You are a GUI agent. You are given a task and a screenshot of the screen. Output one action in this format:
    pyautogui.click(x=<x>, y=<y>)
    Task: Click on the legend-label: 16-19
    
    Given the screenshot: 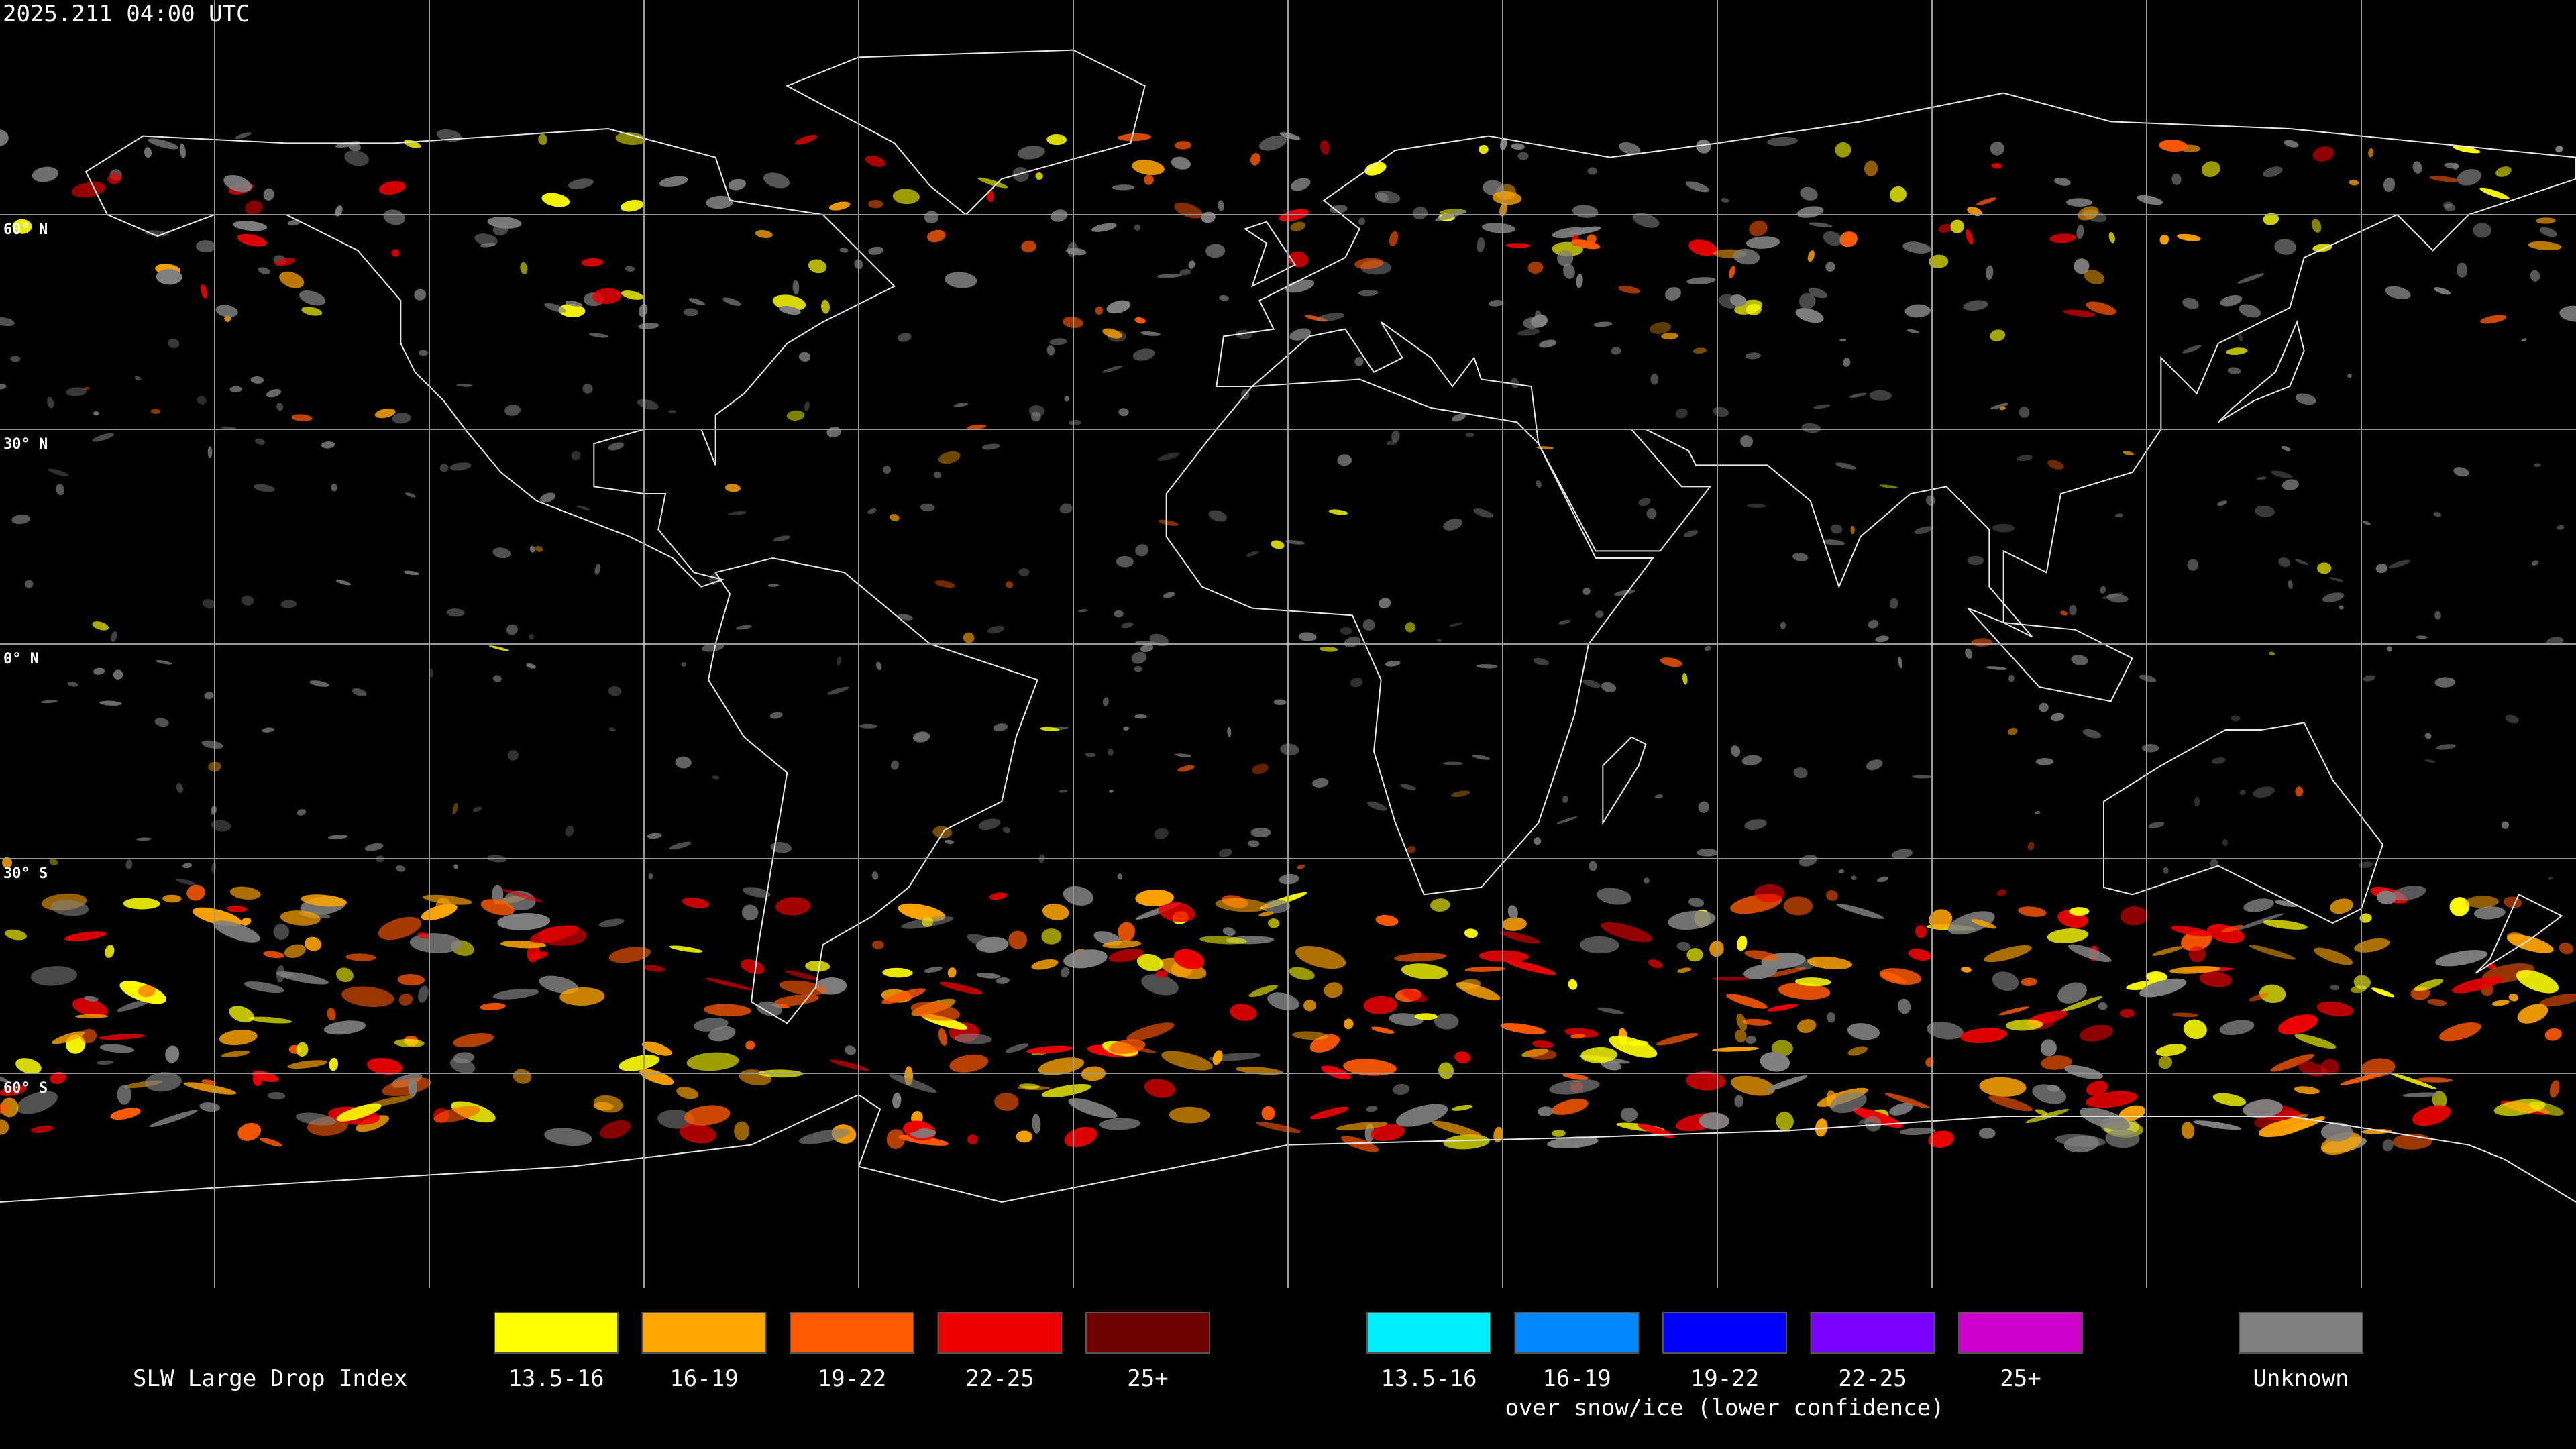 What is the action you would take?
    pyautogui.click(x=1576, y=1378)
    